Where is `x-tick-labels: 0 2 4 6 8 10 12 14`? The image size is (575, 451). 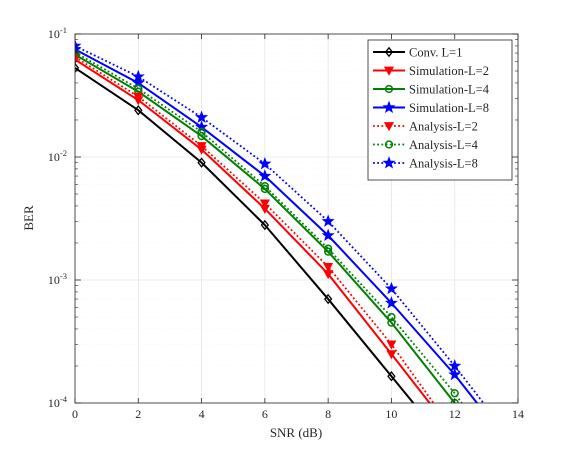 x-tick-labels: 0 2 4 6 8 10 12 14 is located at coordinates (298, 414).